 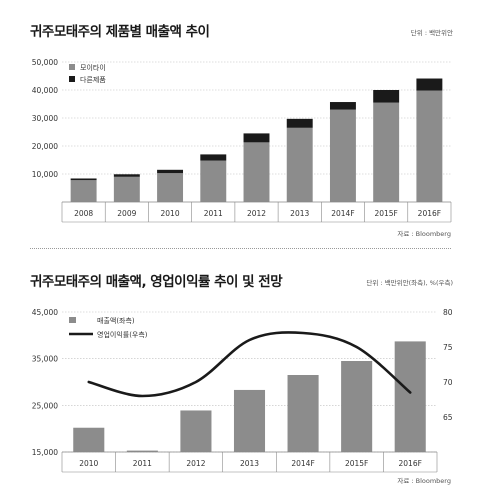 What do you see at coordinates (116, 320) in the screenshot?
I see `chart2-legend-label-1: 매출액(좌측)` at bounding box center [116, 320].